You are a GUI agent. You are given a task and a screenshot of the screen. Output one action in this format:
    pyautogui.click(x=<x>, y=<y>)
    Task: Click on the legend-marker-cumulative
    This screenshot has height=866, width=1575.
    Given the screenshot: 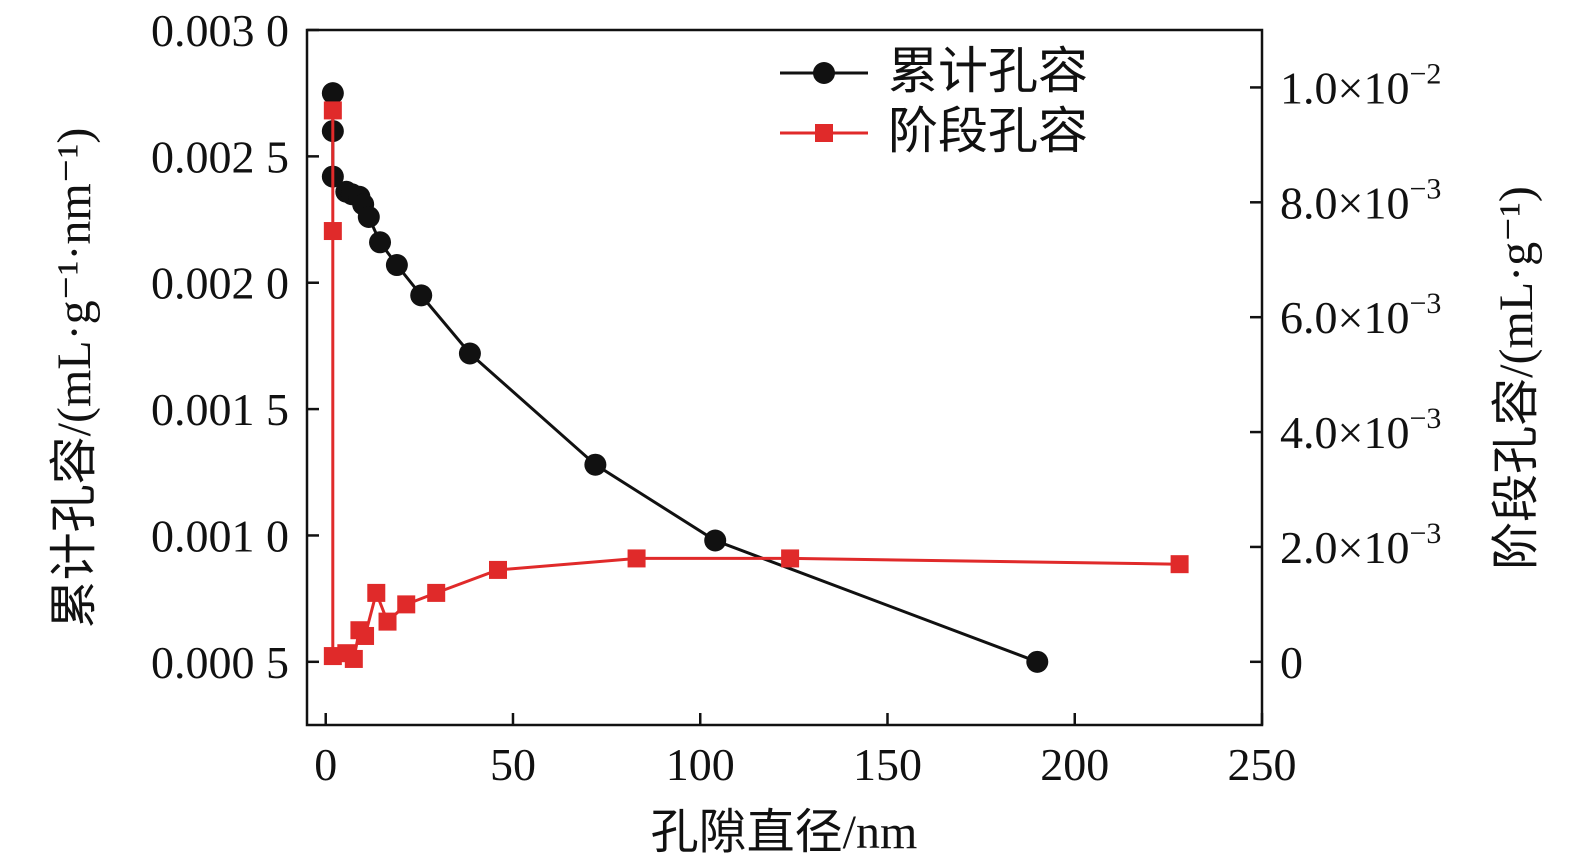 What is the action you would take?
    pyautogui.click(x=824, y=73)
    